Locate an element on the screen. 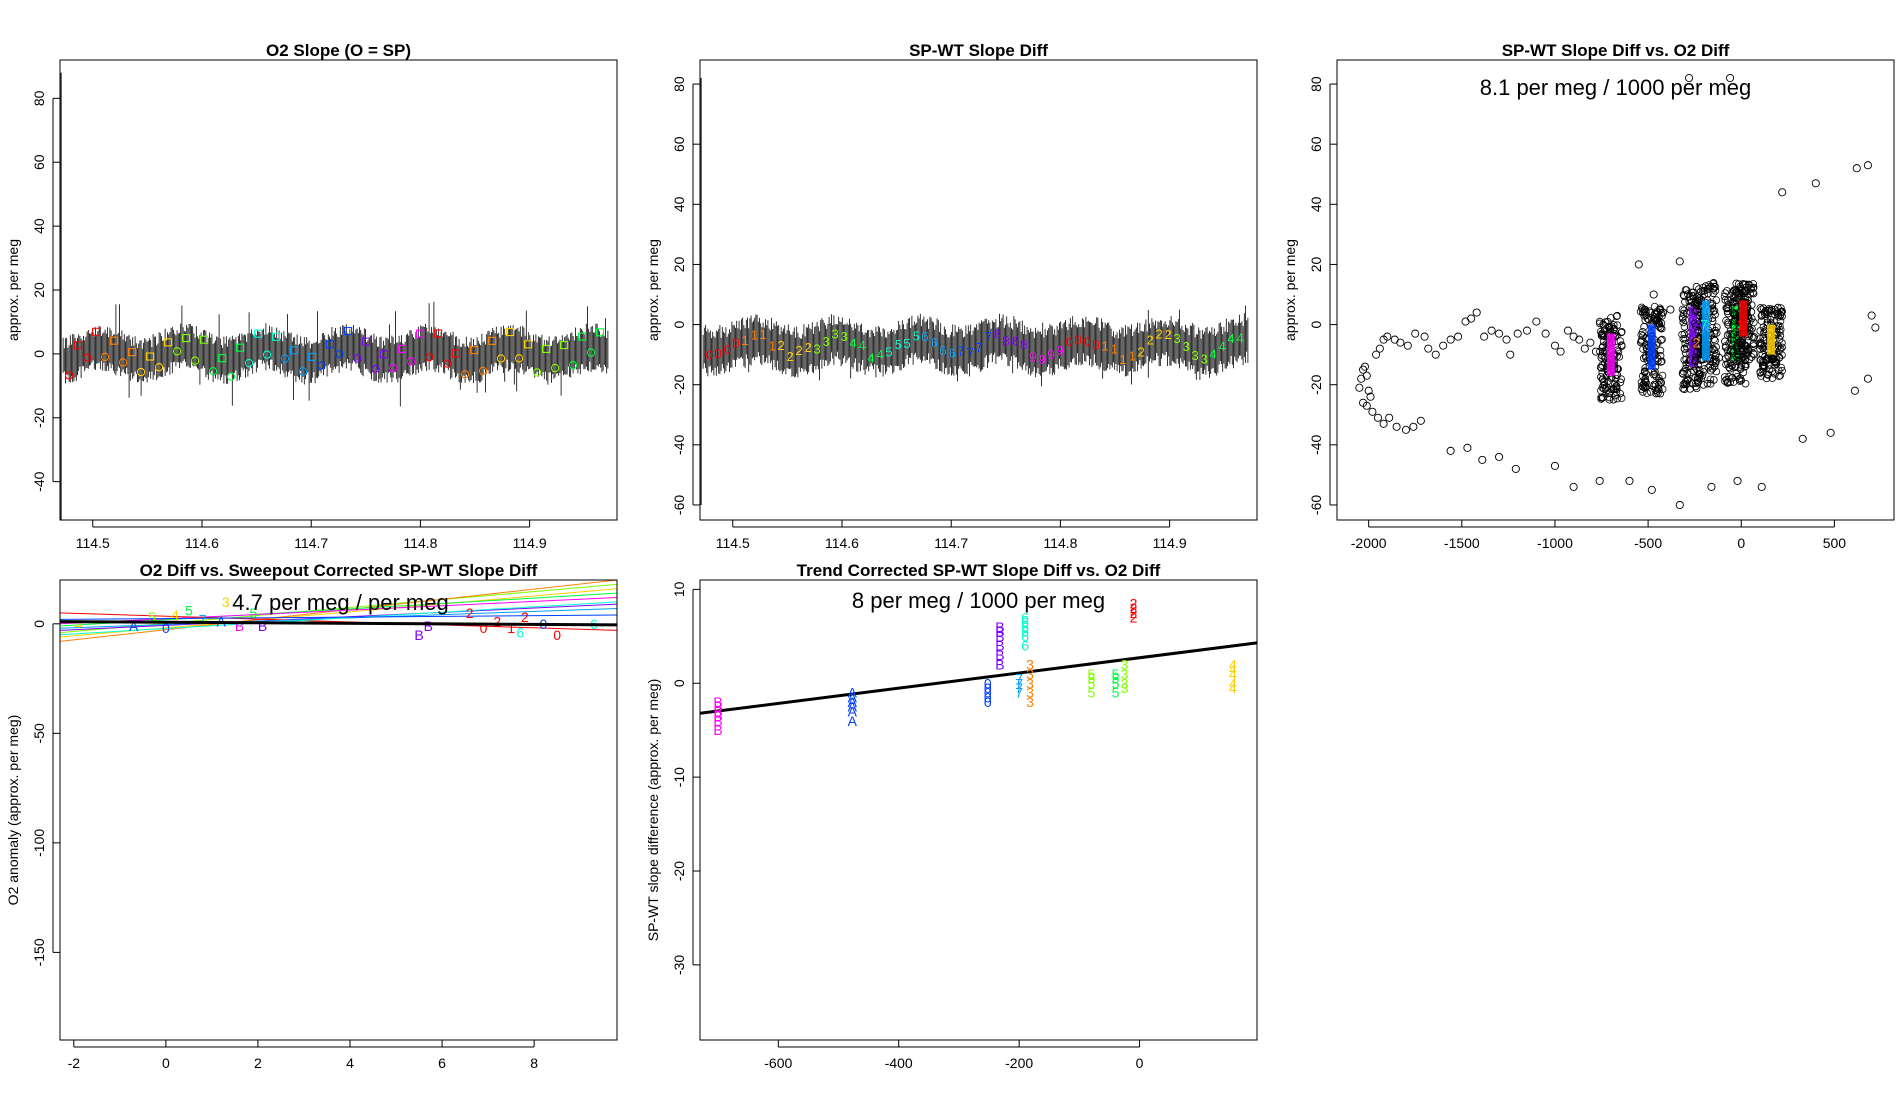 The height and width of the screenshot is (1100, 1900). y-tick-label: -30 is located at coordinates (679, 965).